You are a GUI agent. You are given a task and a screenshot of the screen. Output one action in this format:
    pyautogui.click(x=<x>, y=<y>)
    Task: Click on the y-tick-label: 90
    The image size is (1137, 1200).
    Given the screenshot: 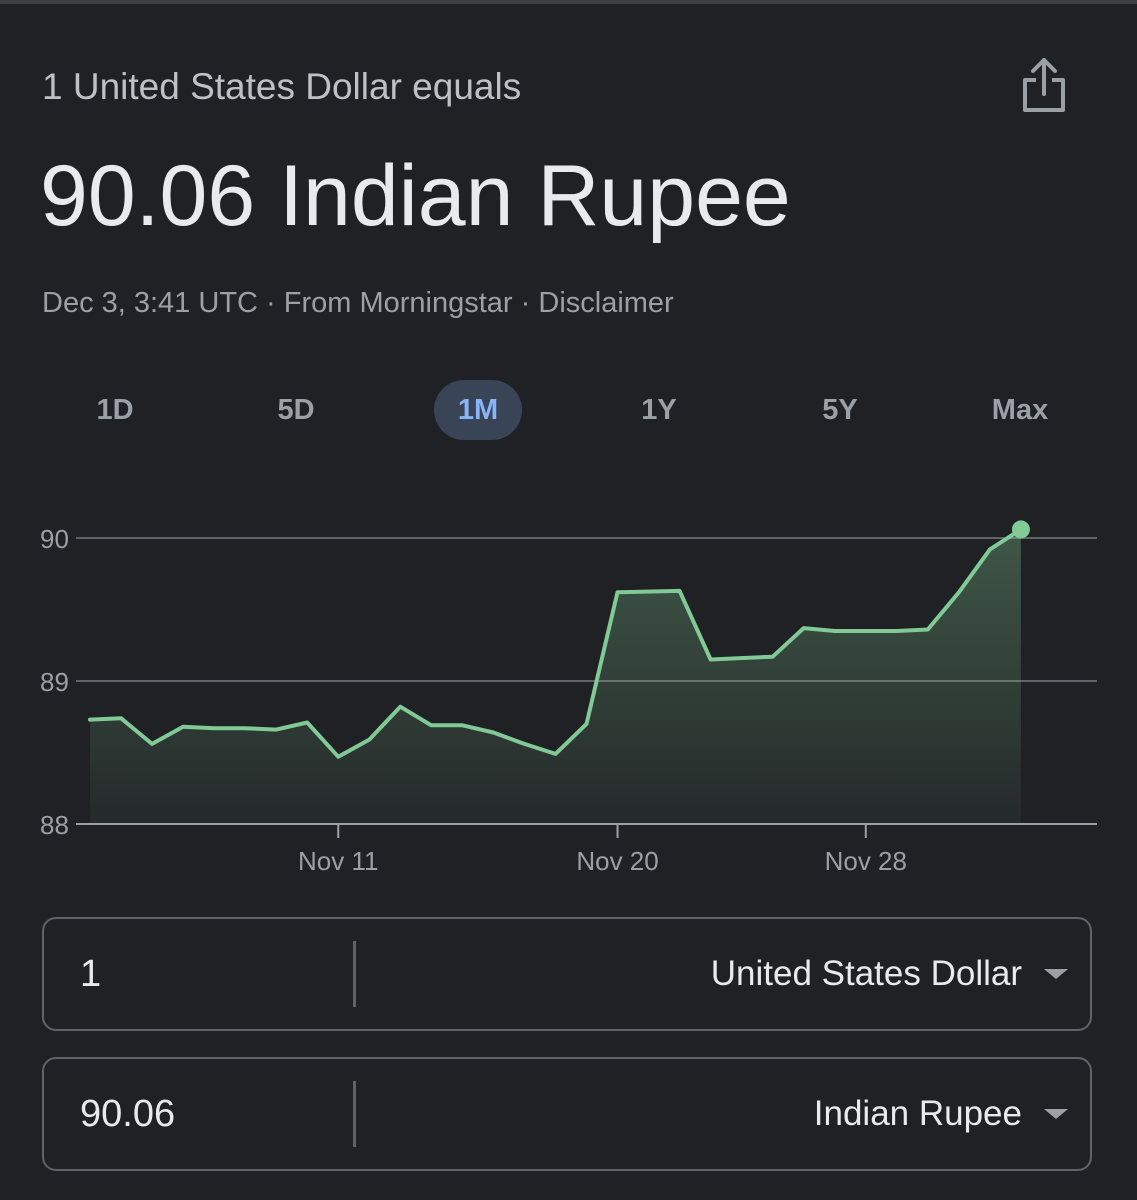 What is the action you would take?
    pyautogui.click(x=54, y=539)
    